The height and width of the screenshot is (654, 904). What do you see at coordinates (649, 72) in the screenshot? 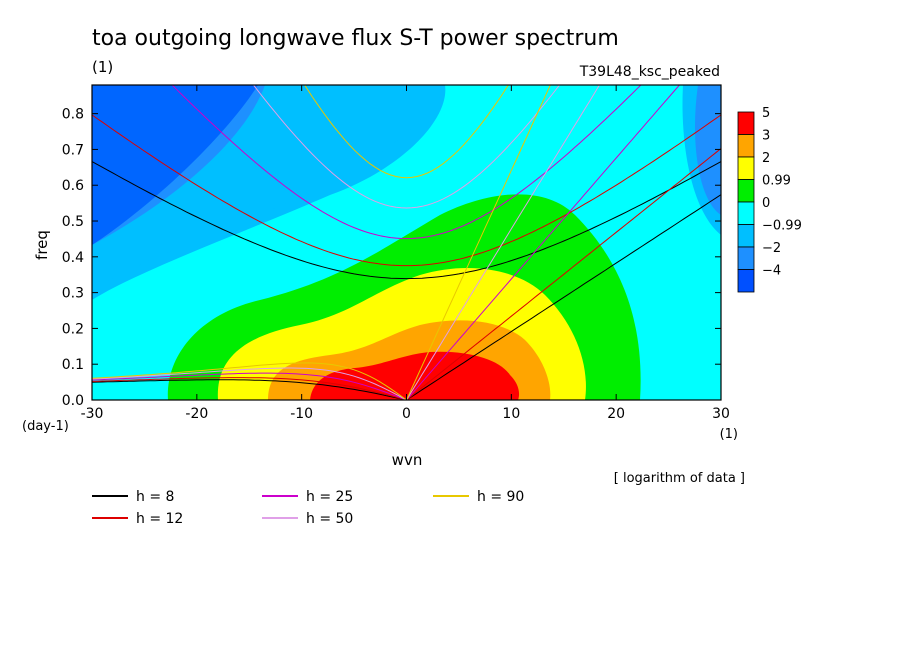
I see `chart-subtitle-right: T39L48_ksc_peaked` at bounding box center [649, 72].